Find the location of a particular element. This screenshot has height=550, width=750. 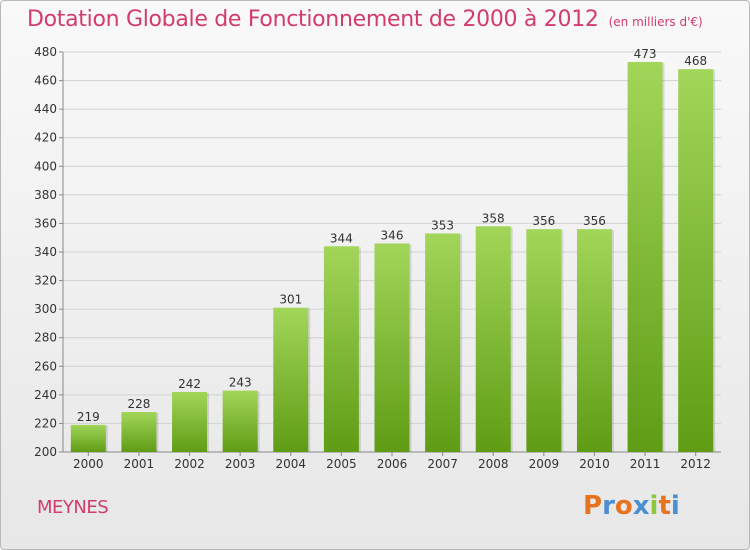

y-tick-label: 300 is located at coordinates (45, 309).